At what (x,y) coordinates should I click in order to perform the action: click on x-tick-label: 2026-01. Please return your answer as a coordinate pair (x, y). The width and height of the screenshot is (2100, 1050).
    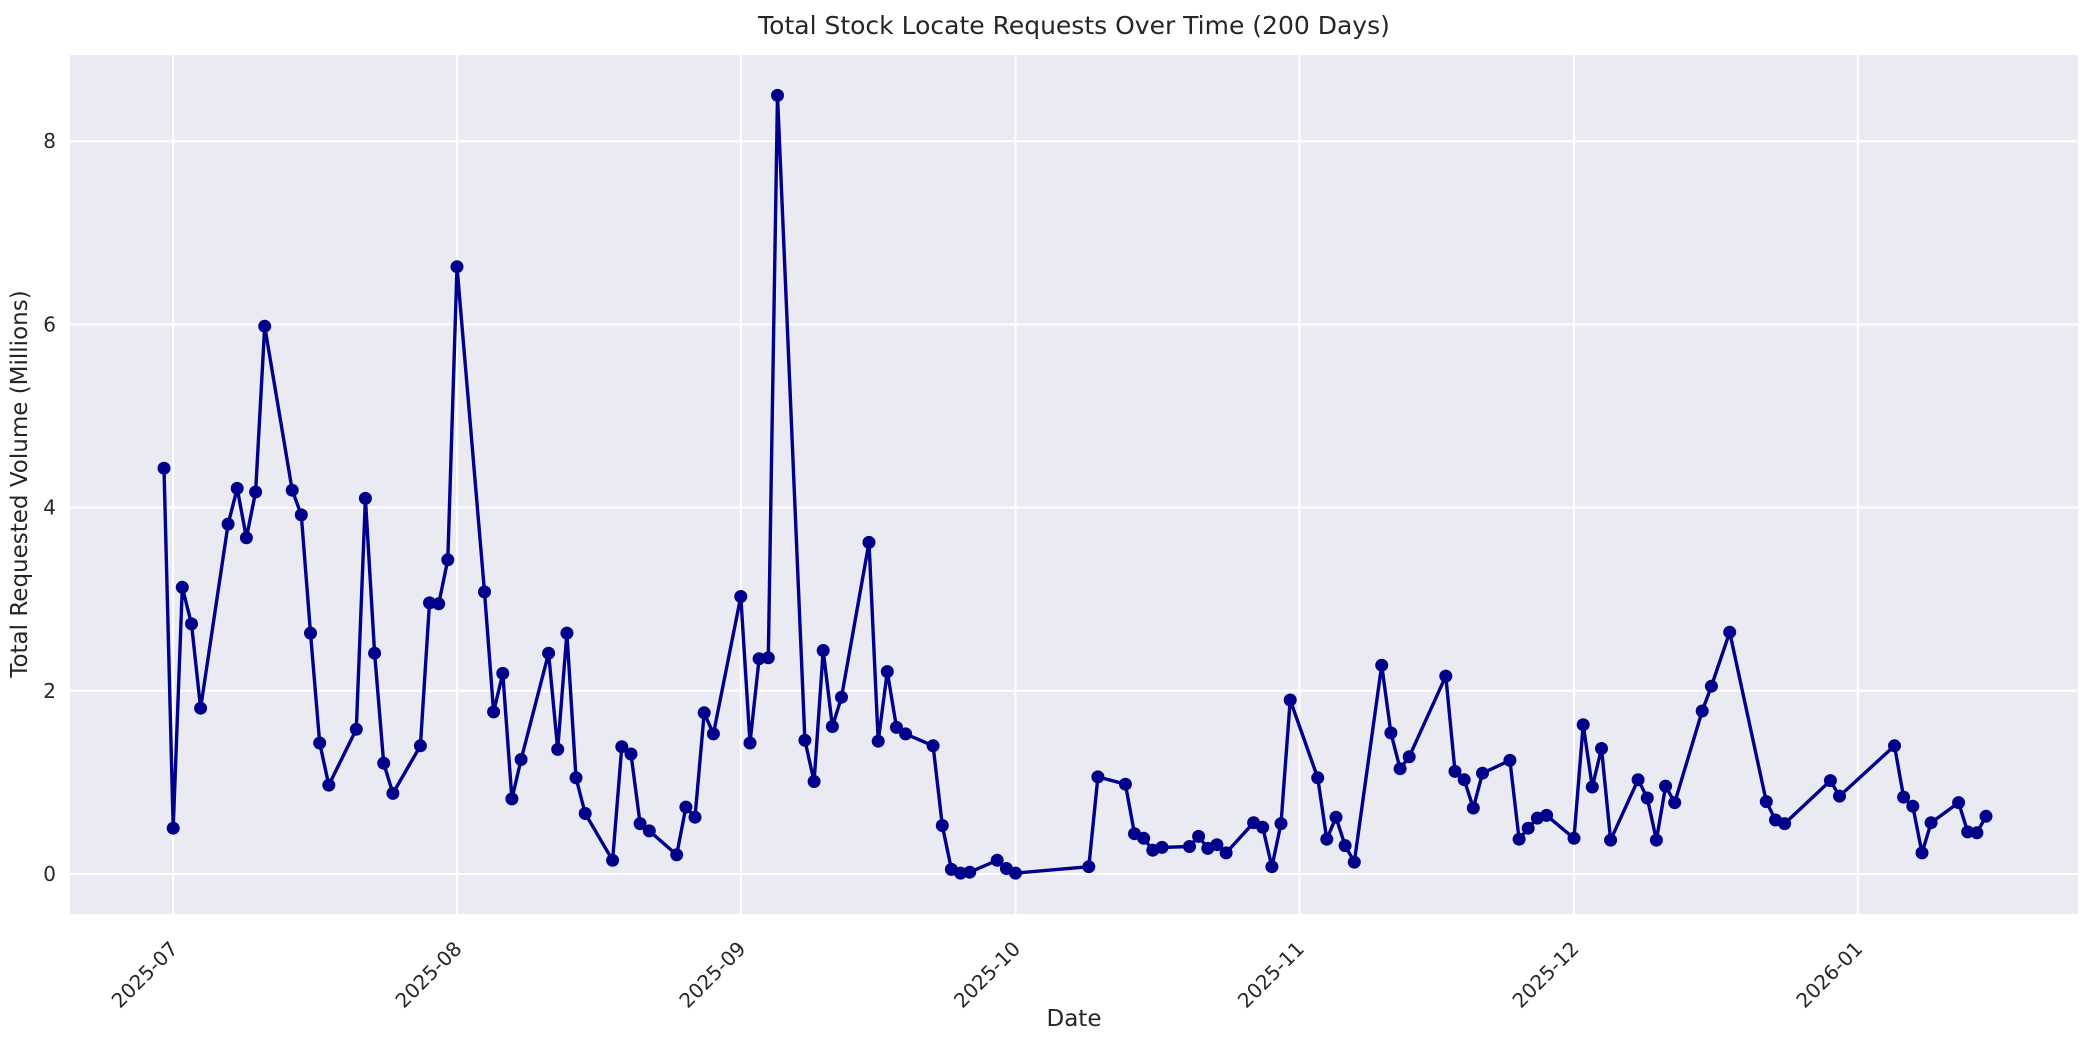
    Looking at the image, I should click on (1829, 975).